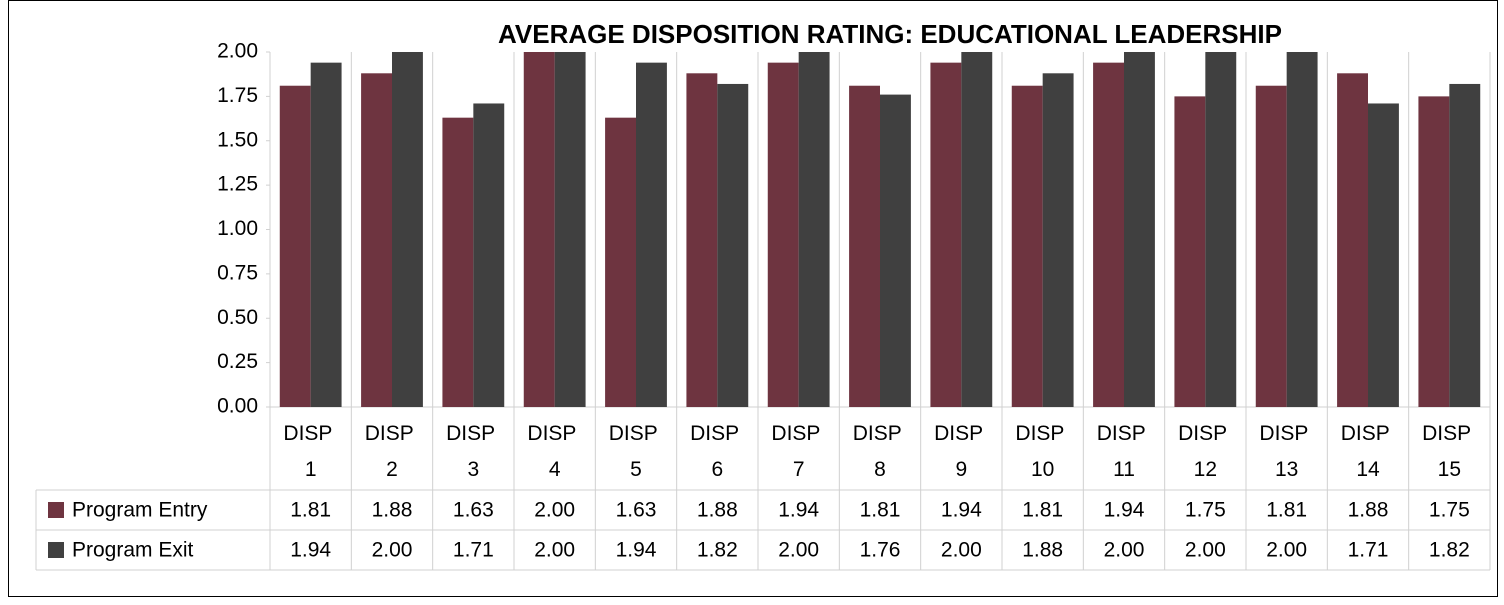 This screenshot has width=1504, height=605. Describe the element at coordinates (237, 51) in the screenshot. I see `y-tick-label: 2.00` at that location.